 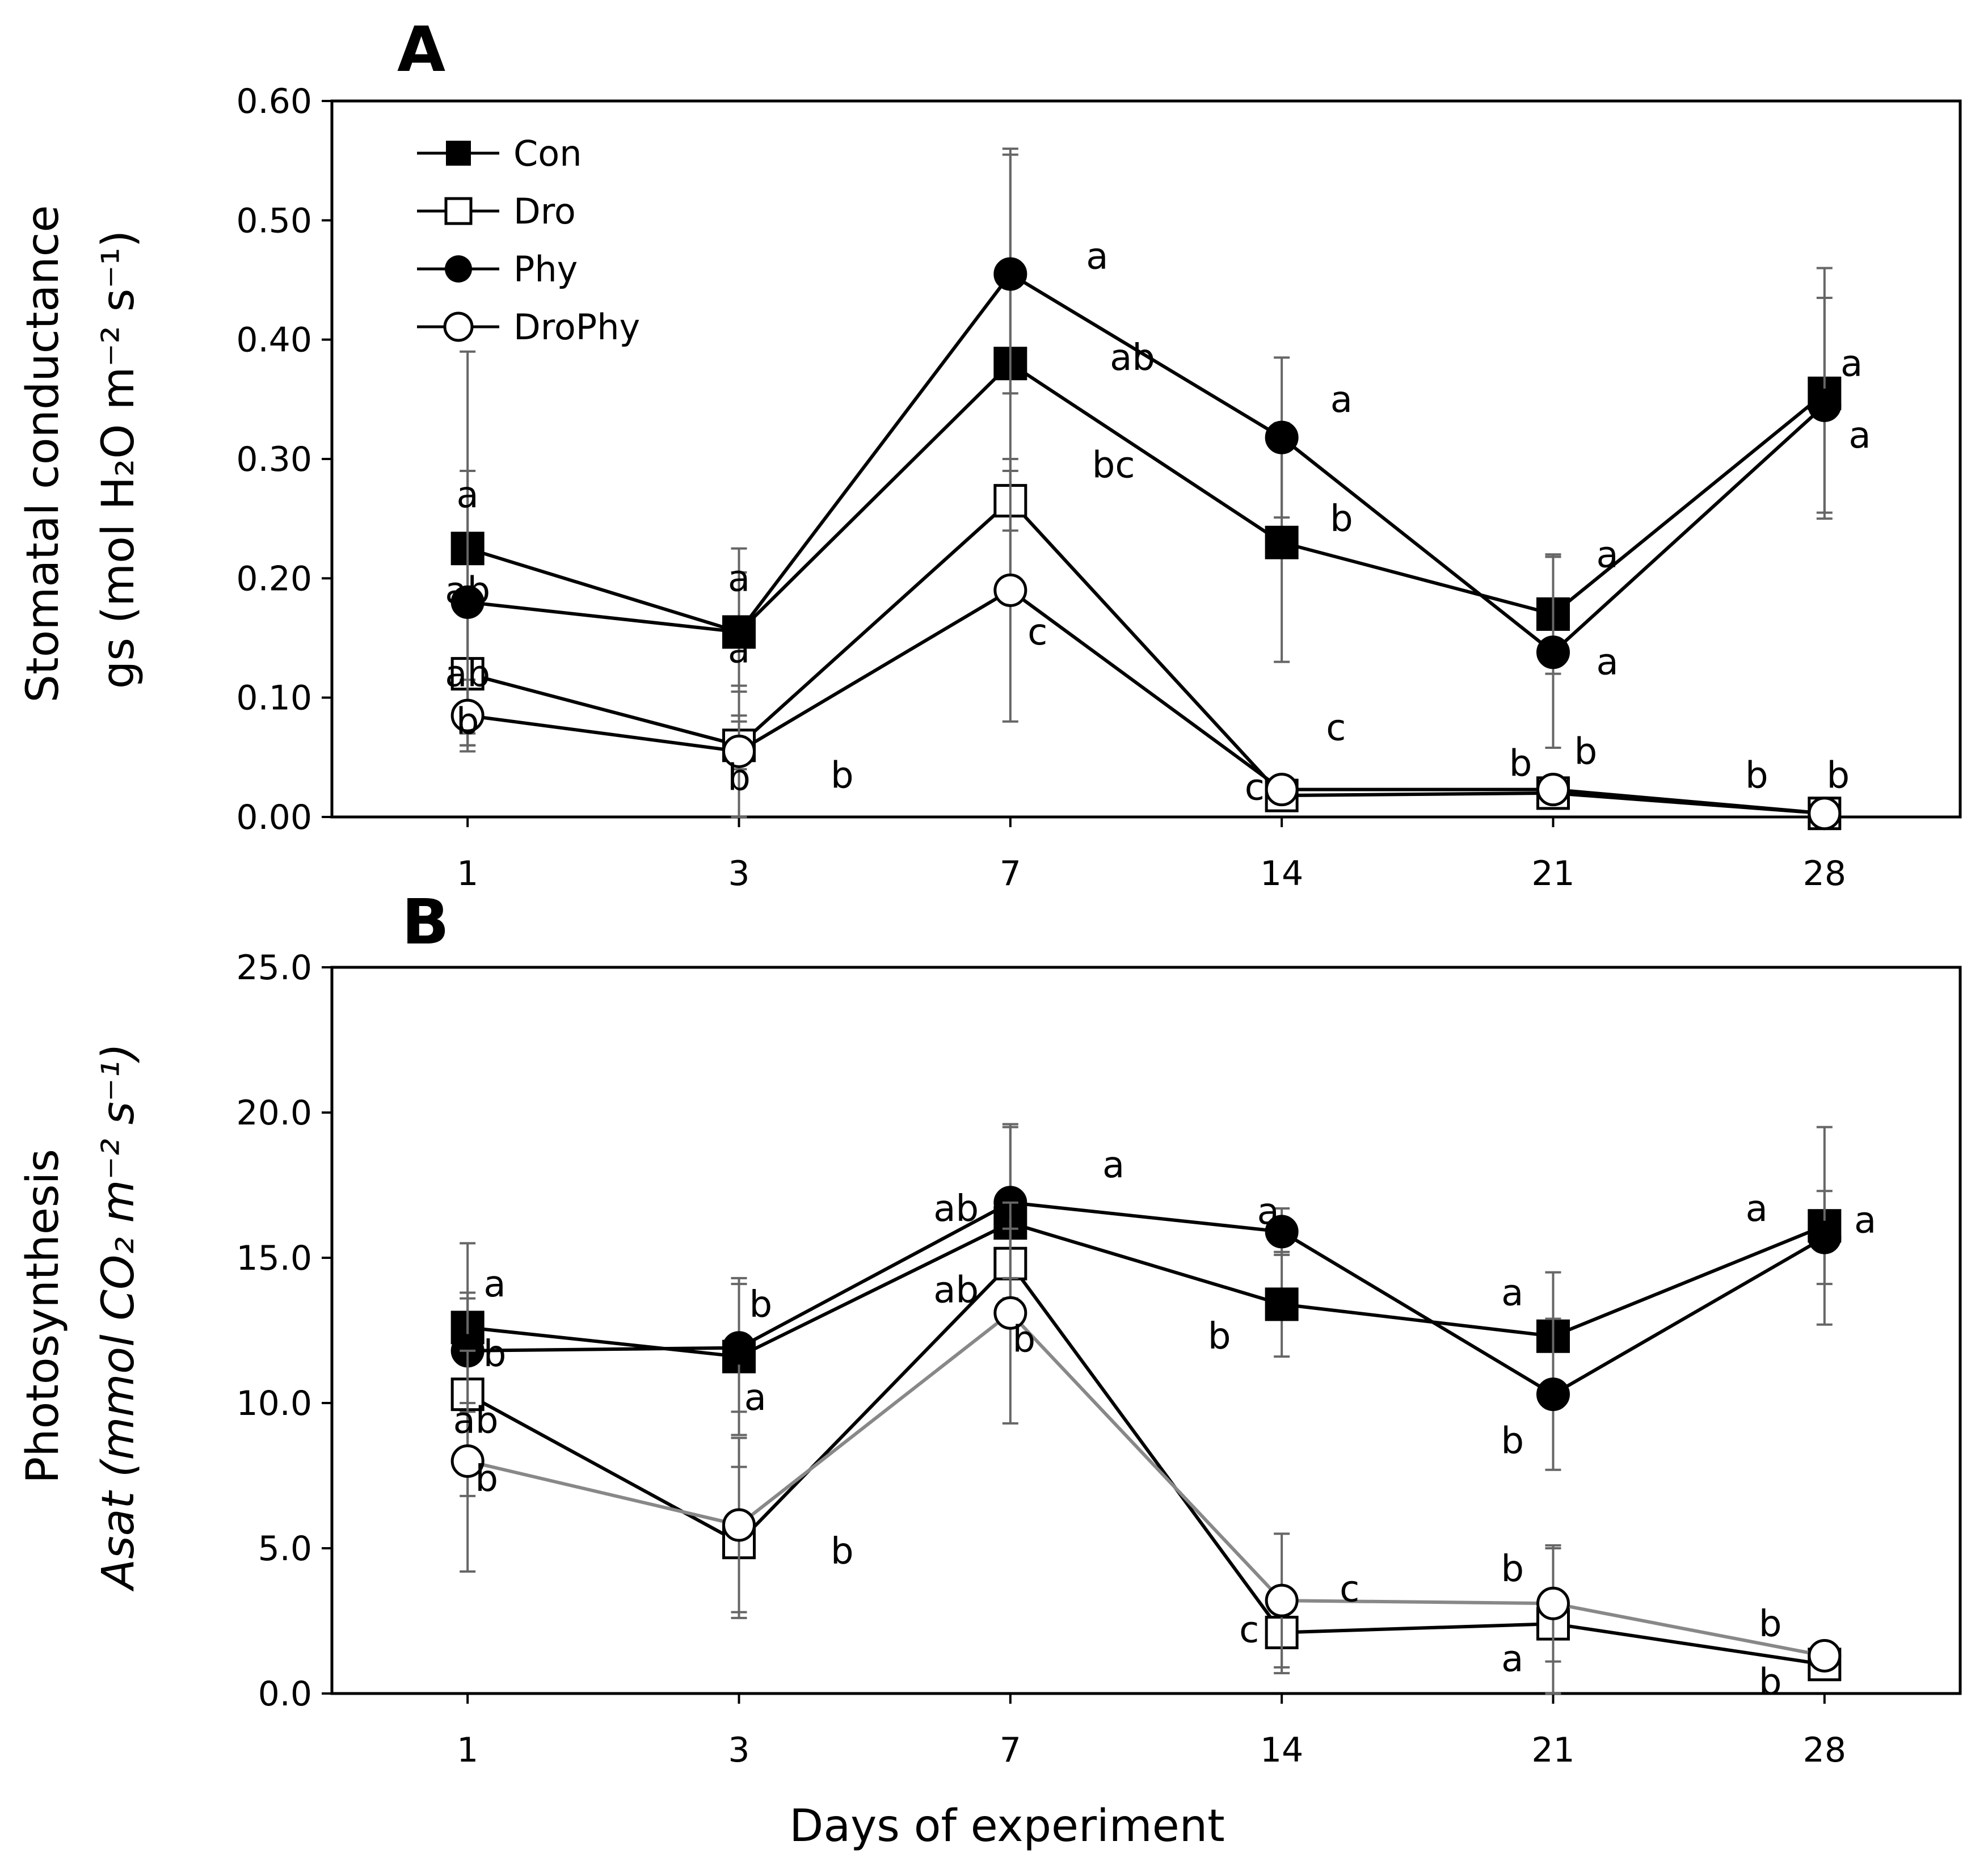 What do you see at coordinates (1146, 497) in the screenshot?
I see `series-line-con-a` at bounding box center [1146, 497].